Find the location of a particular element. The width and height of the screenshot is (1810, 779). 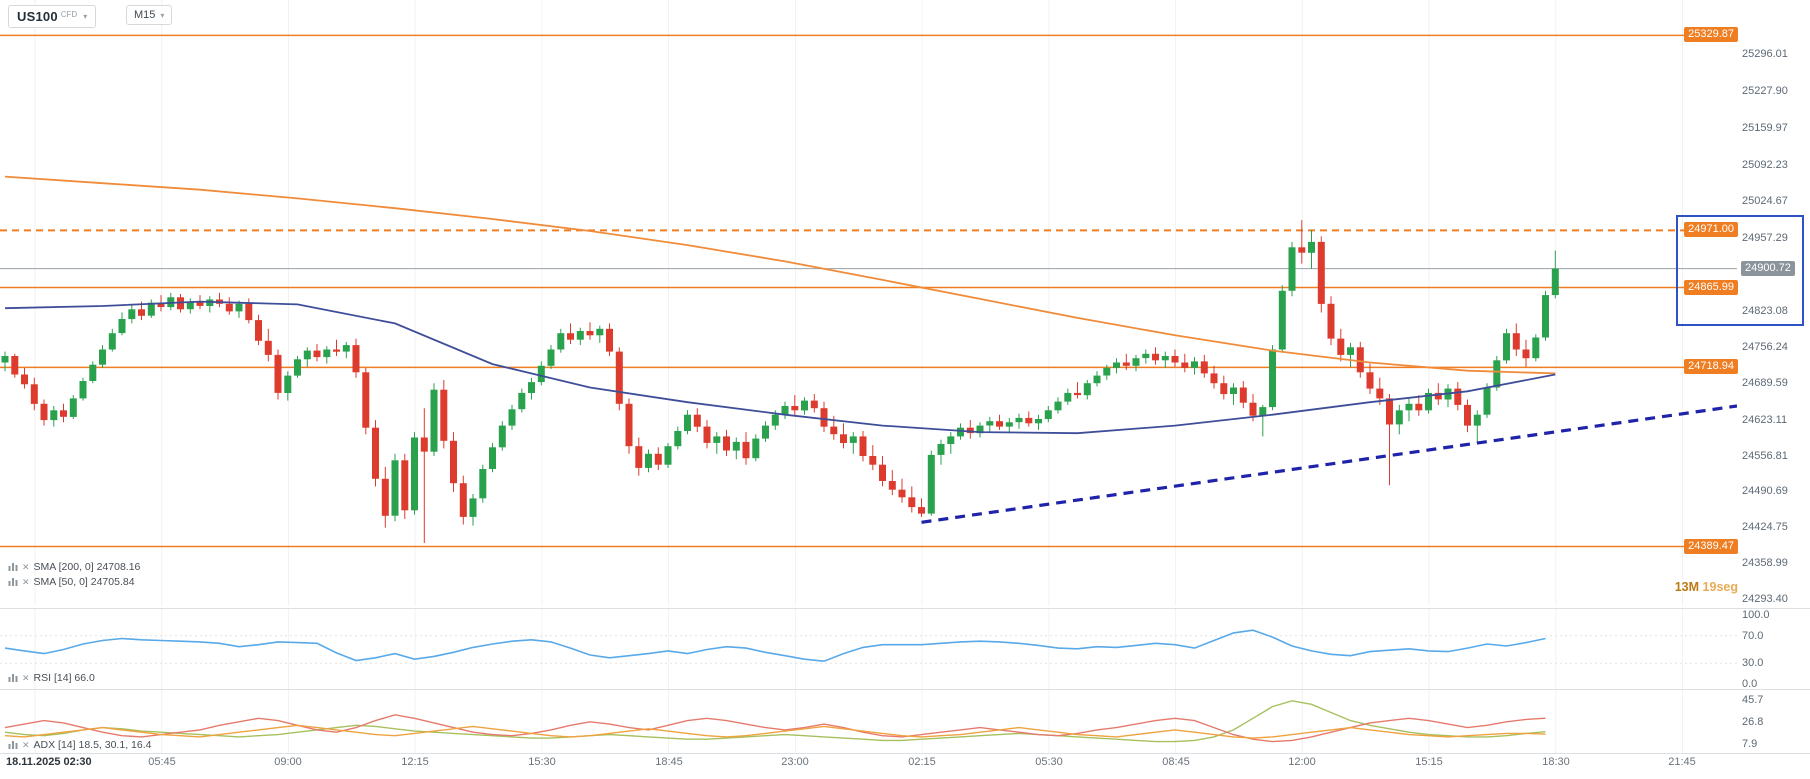

sma50-legend-label: SMA [50, 0] 24705.84 is located at coordinates (84, 582).